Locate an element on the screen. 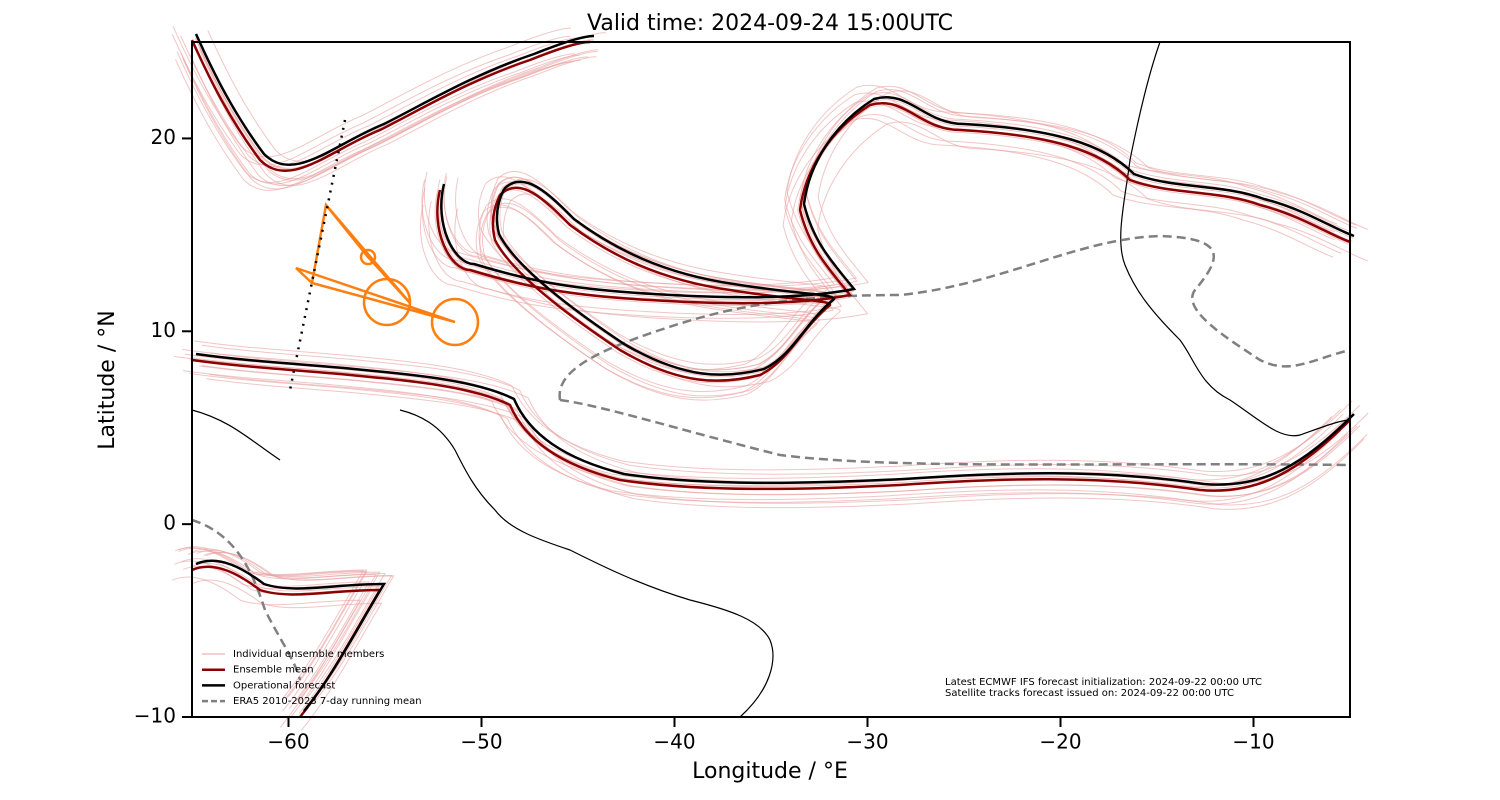 The width and height of the screenshot is (1500, 800). legend-label: Individual ensemble members is located at coordinates (308, 654).